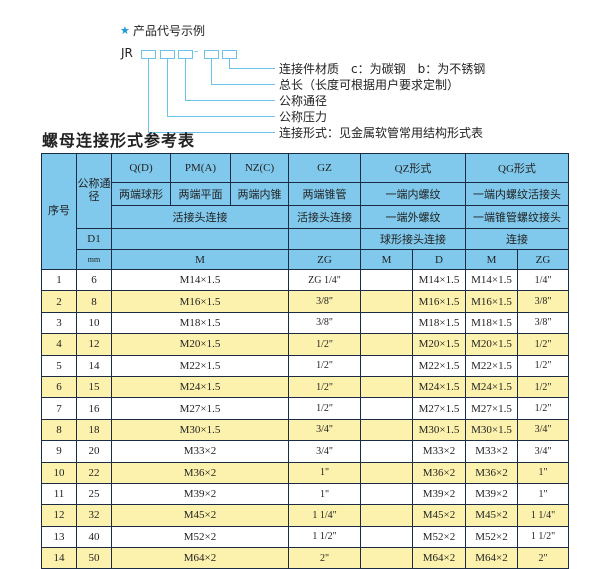 The height and width of the screenshot is (569, 600). Describe the element at coordinates (59, 301) in the screenshot. I see `cell-seq: 2` at that location.